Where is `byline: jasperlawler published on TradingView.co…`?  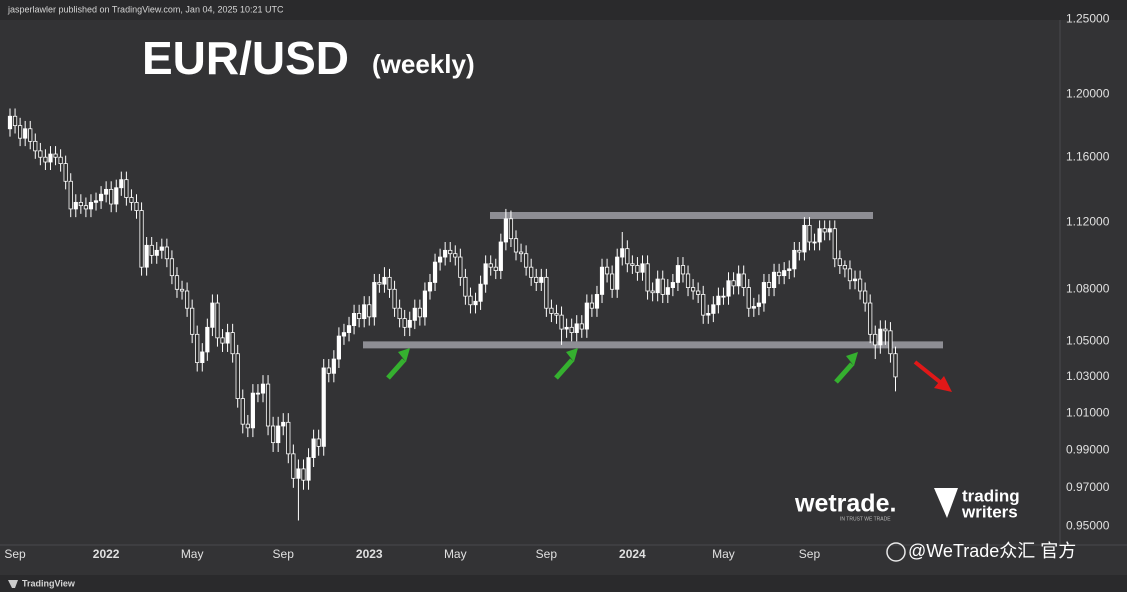 byline: jasperlawler published on TradingView.co… is located at coordinates (145, 9).